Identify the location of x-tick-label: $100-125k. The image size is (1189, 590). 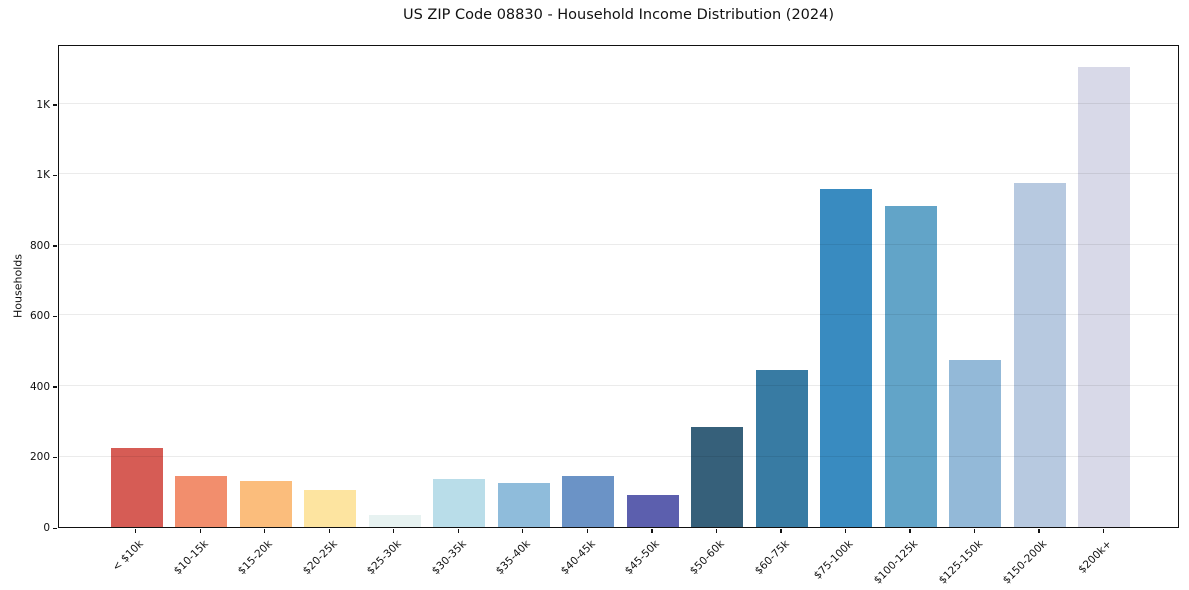
(896, 562).